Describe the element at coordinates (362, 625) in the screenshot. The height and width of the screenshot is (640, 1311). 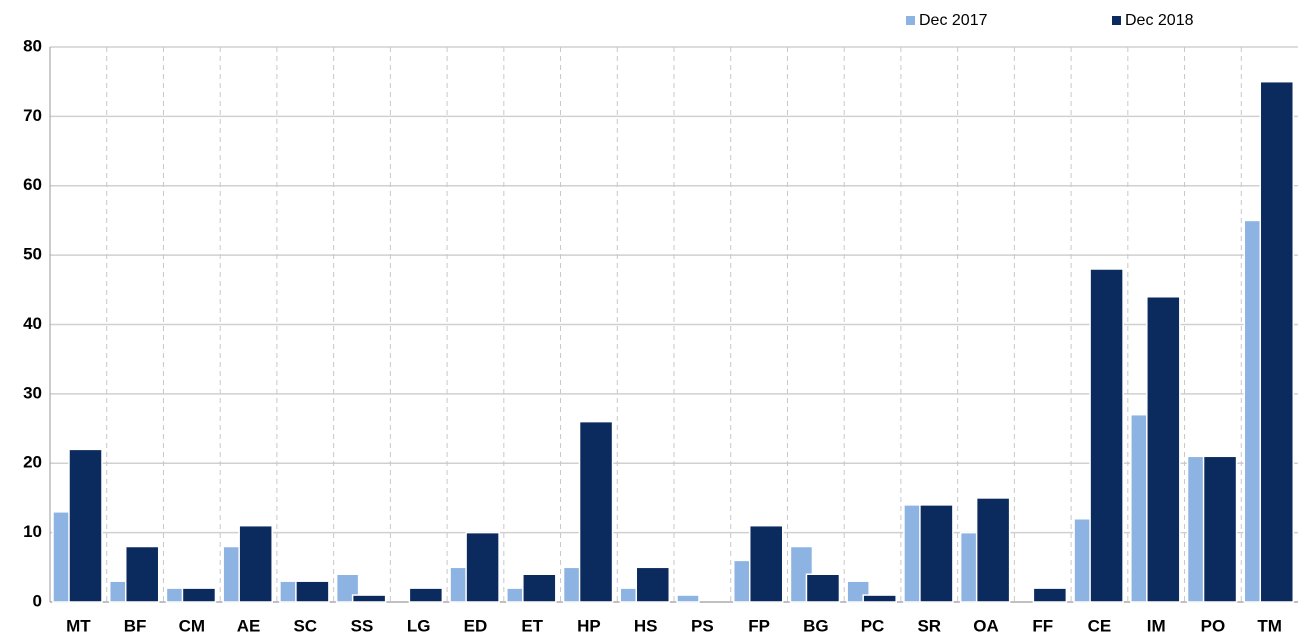
I see `x-tick-label: SS` at that location.